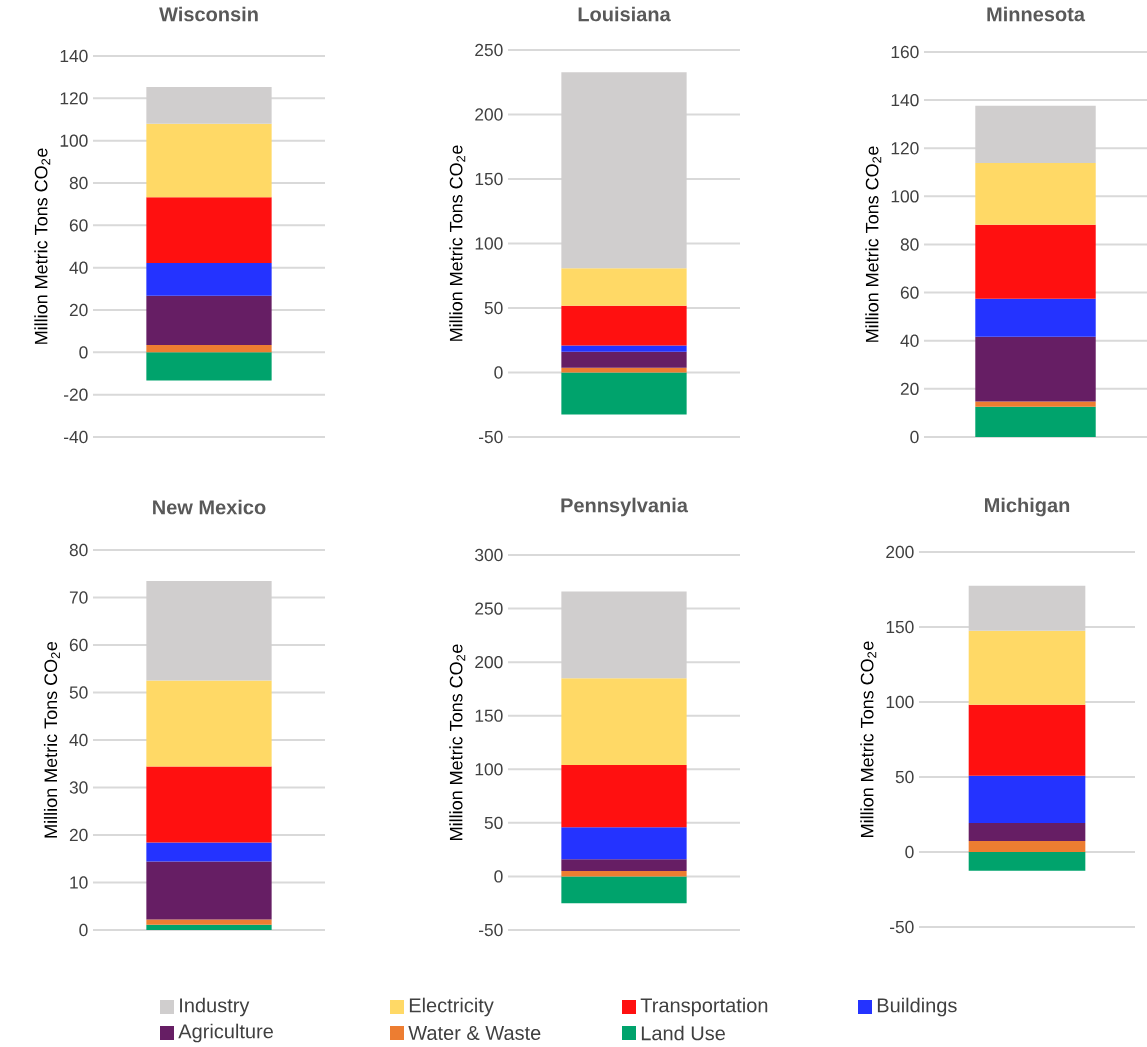 Image resolution: width=1147 pixels, height=1047 pixels. What do you see at coordinates (79, 882) in the screenshot?
I see `y-tick-label: 10` at bounding box center [79, 882].